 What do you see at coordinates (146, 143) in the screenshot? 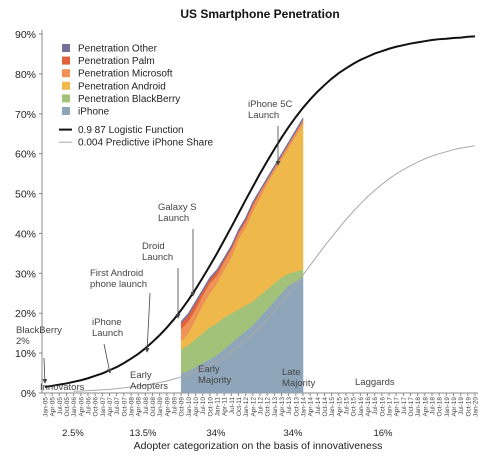
I see `legend-label: 0.004 Predictive iPhone Share` at bounding box center [146, 143].